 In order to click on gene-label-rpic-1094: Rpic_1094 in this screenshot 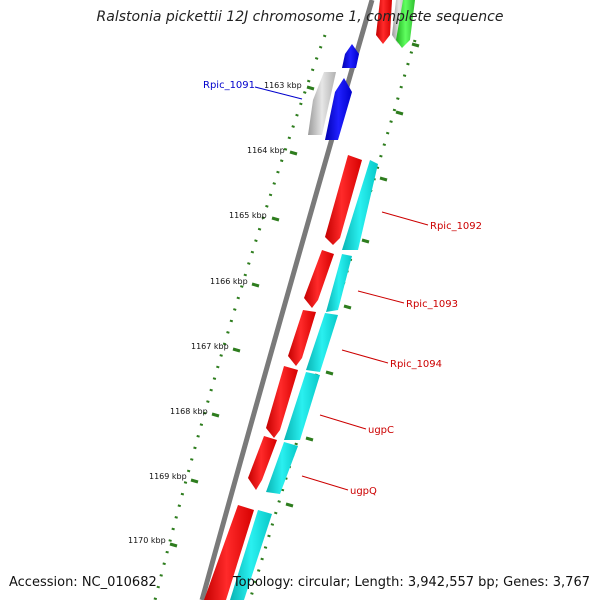, I will do `click(416, 364)`.